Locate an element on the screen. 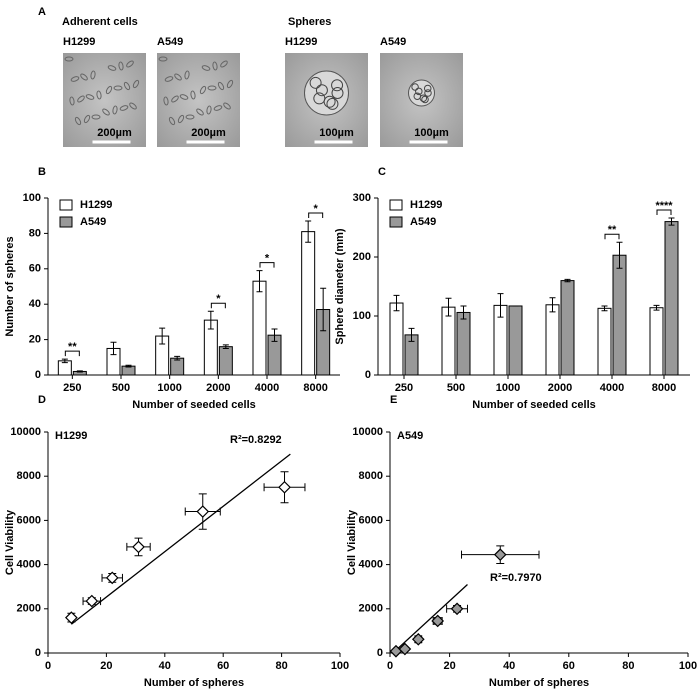 Image resolution: width=700 pixels, height=694 pixels. panel-letter: E is located at coordinates (393, 400).